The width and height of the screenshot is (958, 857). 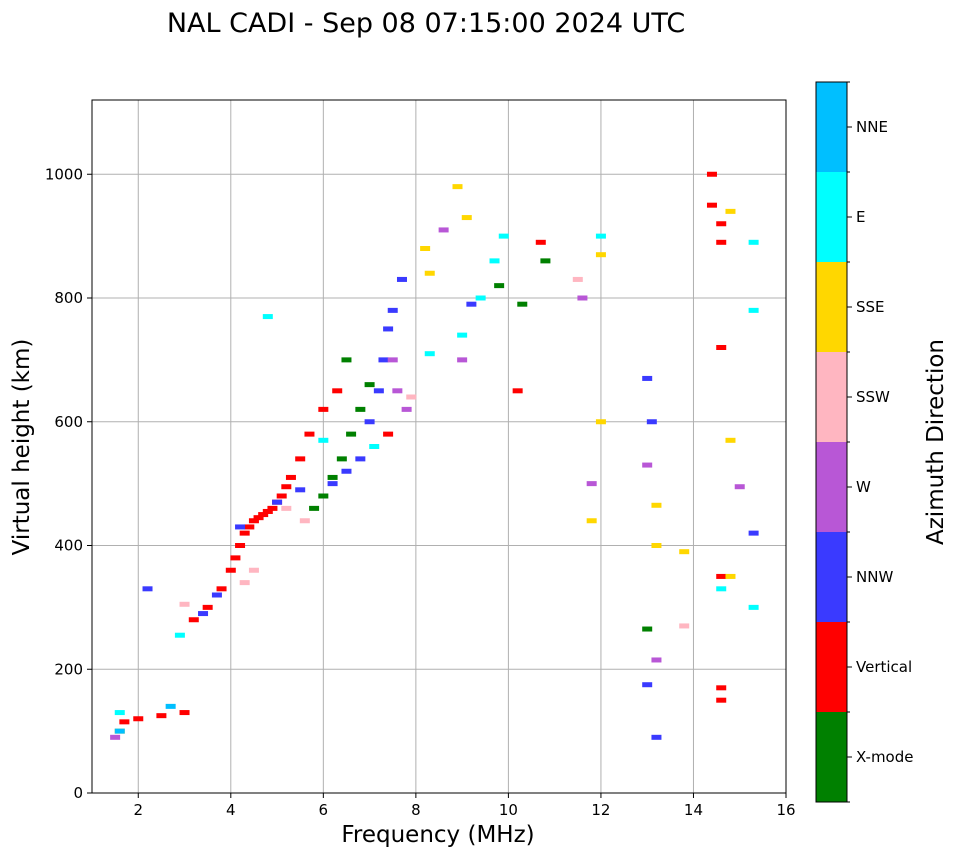 What do you see at coordinates (873, 397) in the screenshot?
I see `colorbar-tick-label: SSW` at bounding box center [873, 397].